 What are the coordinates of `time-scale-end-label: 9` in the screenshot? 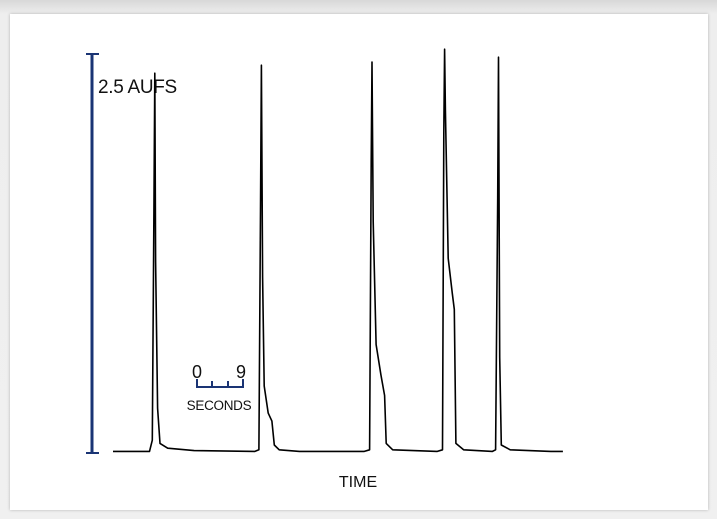 It's located at (241, 372).